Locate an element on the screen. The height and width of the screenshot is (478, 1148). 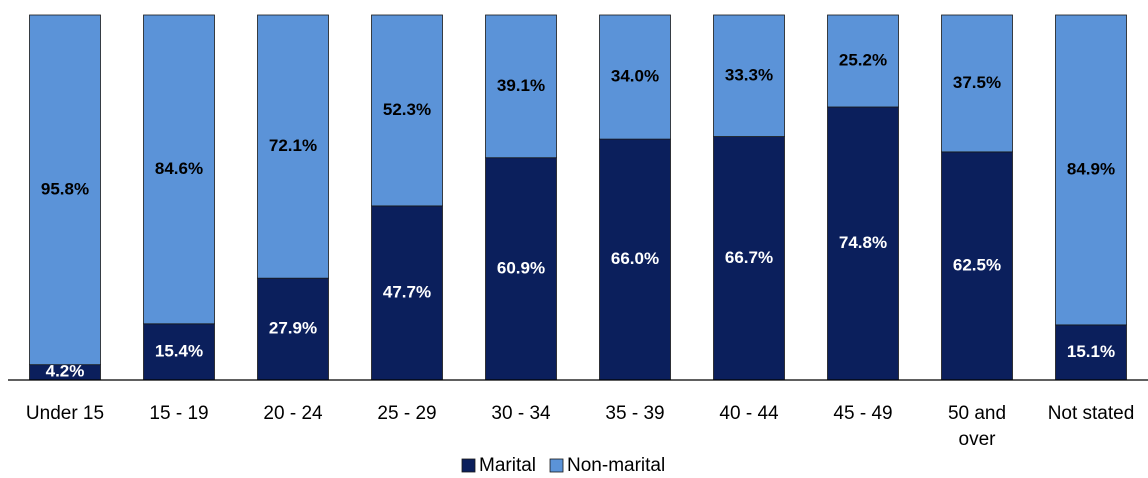
data-label: 39.1% is located at coordinates (521, 85).